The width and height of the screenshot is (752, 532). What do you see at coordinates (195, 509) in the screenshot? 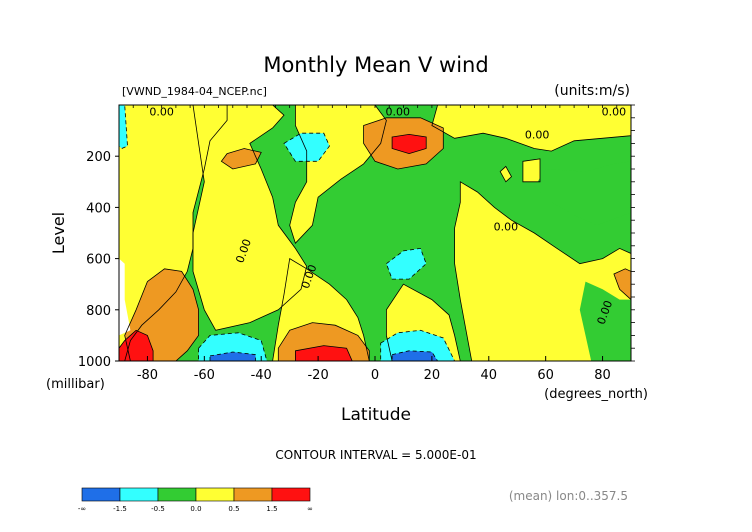
I see `colorbar-label: 0.0` at bounding box center [195, 509].